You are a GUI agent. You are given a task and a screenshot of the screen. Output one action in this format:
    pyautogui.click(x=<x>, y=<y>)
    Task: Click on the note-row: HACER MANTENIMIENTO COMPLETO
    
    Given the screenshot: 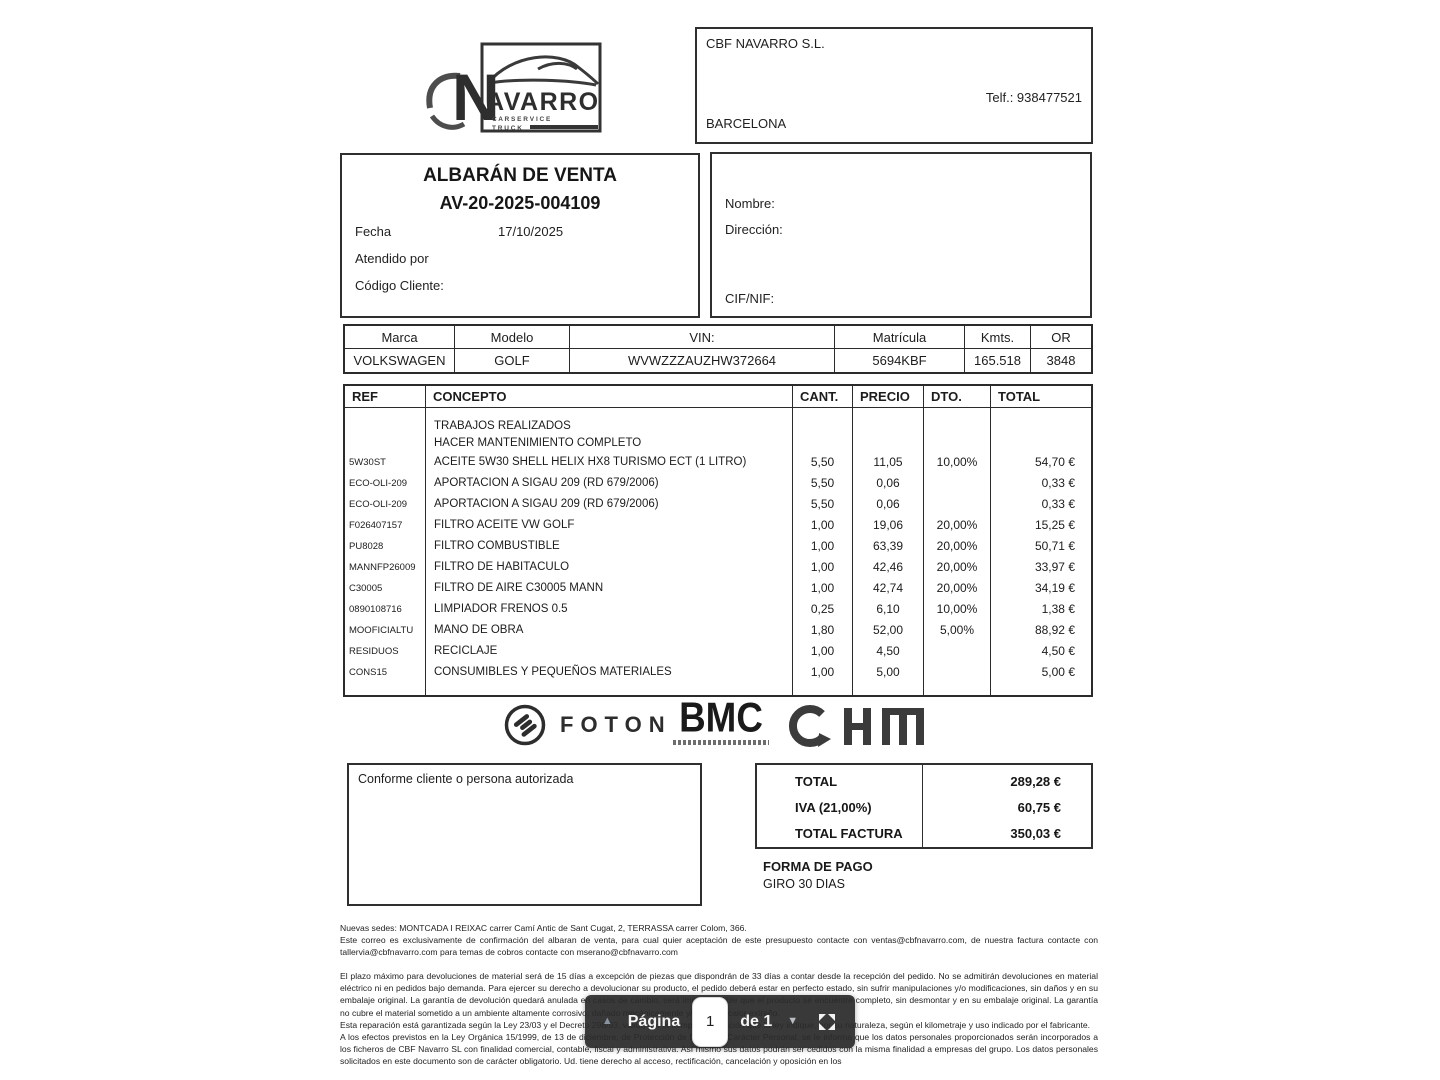 What is the action you would take?
    pyautogui.click(x=718, y=443)
    